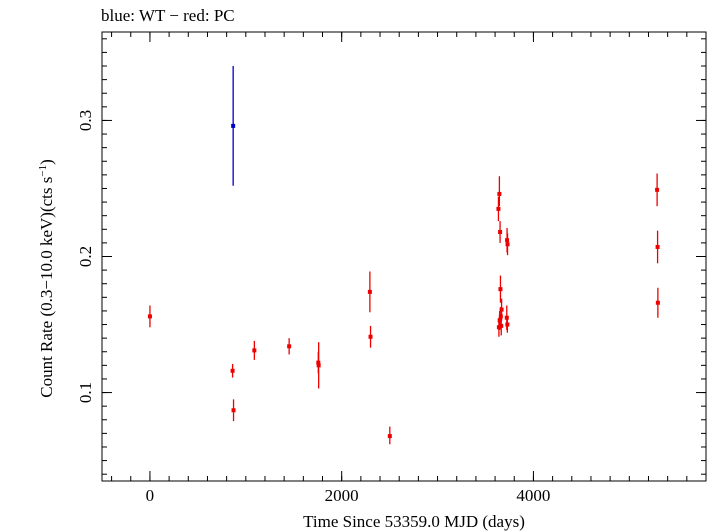 This screenshot has height=532, width=709. Describe the element at coordinates (414, 521) in the screenshot. I see `x-axis-title: Time Since 53359.0 MJD (days)` at that location.